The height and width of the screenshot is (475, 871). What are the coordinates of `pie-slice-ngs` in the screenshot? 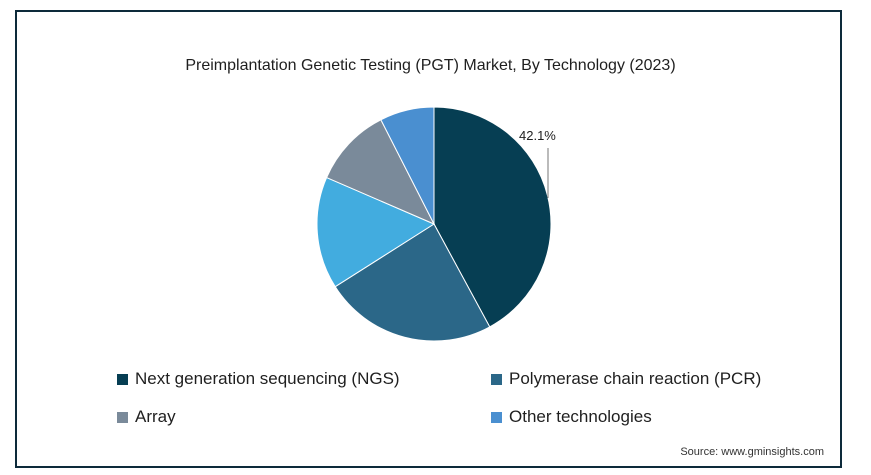 It's located at (492, 217).